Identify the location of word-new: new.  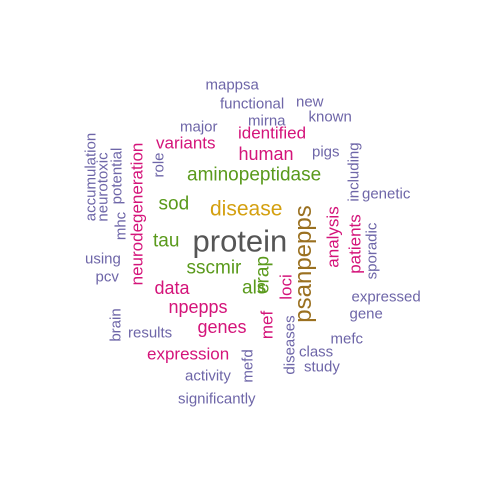
(310, 102).